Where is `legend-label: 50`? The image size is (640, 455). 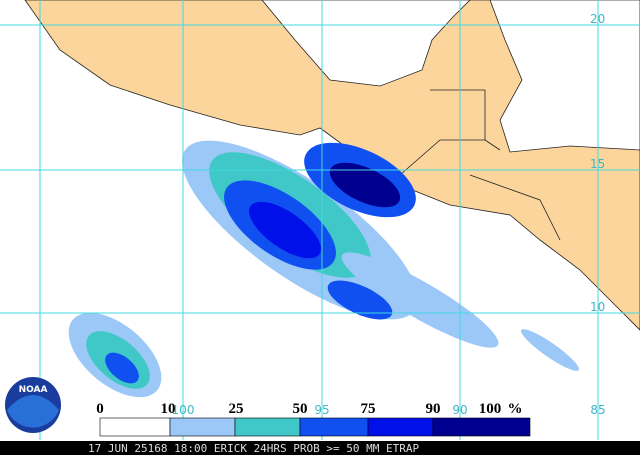 legend-label: 50 is located at coordinates (300, 409).